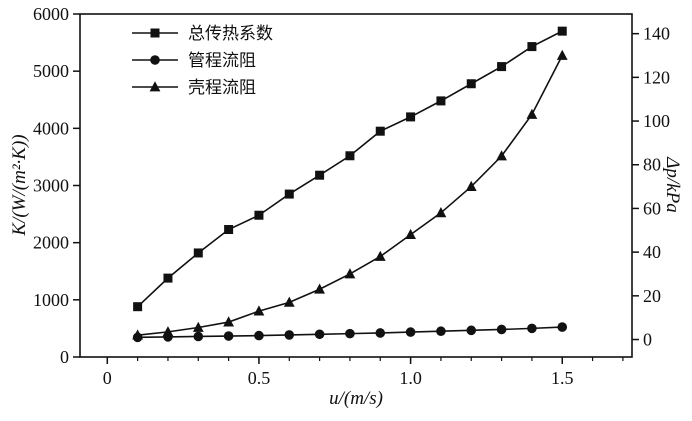  Describe the element at coordinates (410, 378) in the screenshot. I see `x-tick-label: 1.0` at that location.